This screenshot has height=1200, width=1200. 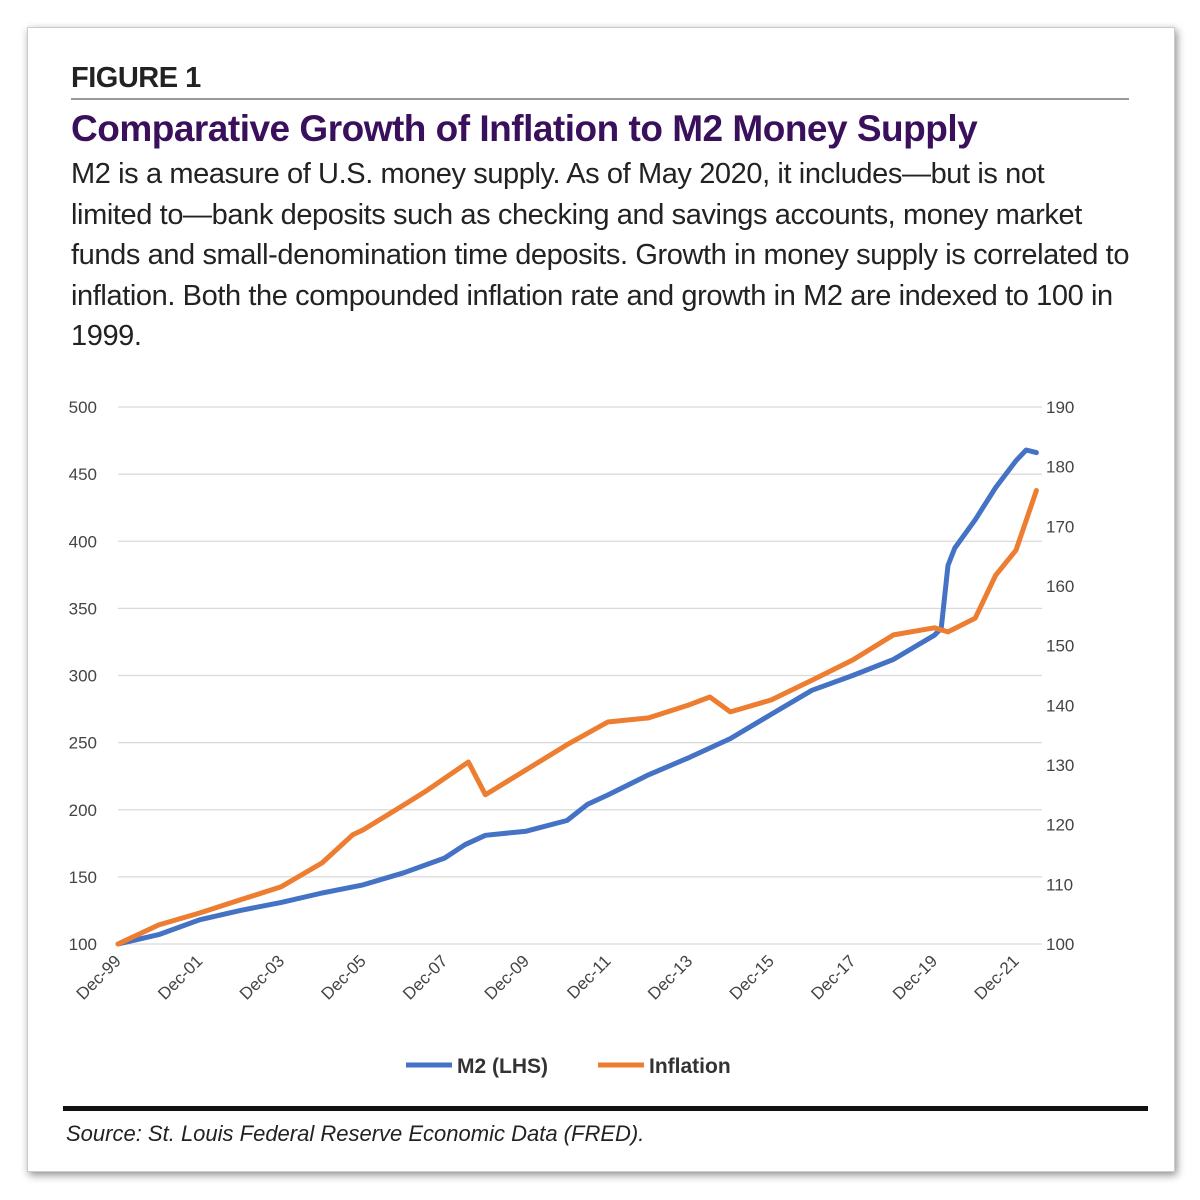 What do you see at coordinates (83, 541) in the screenshot?
I see `y-left-tick-label: 400` at bounding box center [83, 541].